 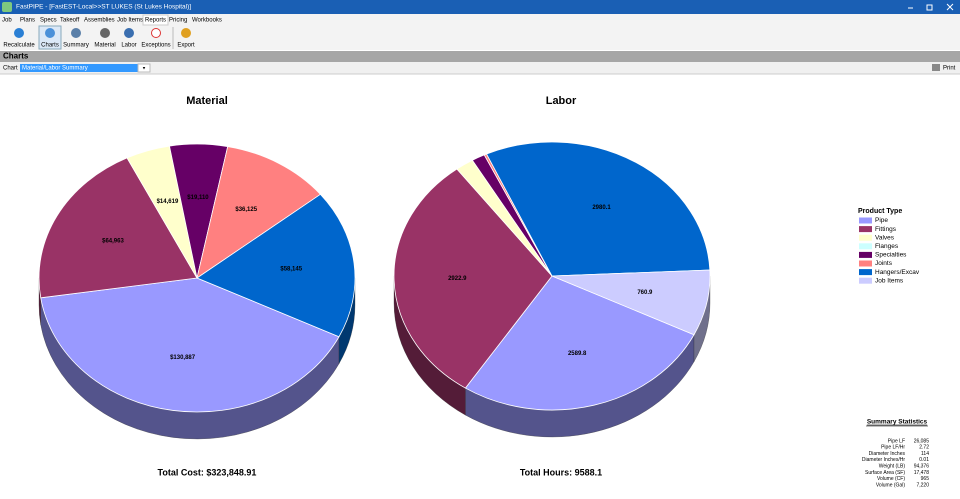 What do you see at coordinates (168, 202) in the screenshot?
I see `slice-label: $14,619` at bounding box center [168, 202].